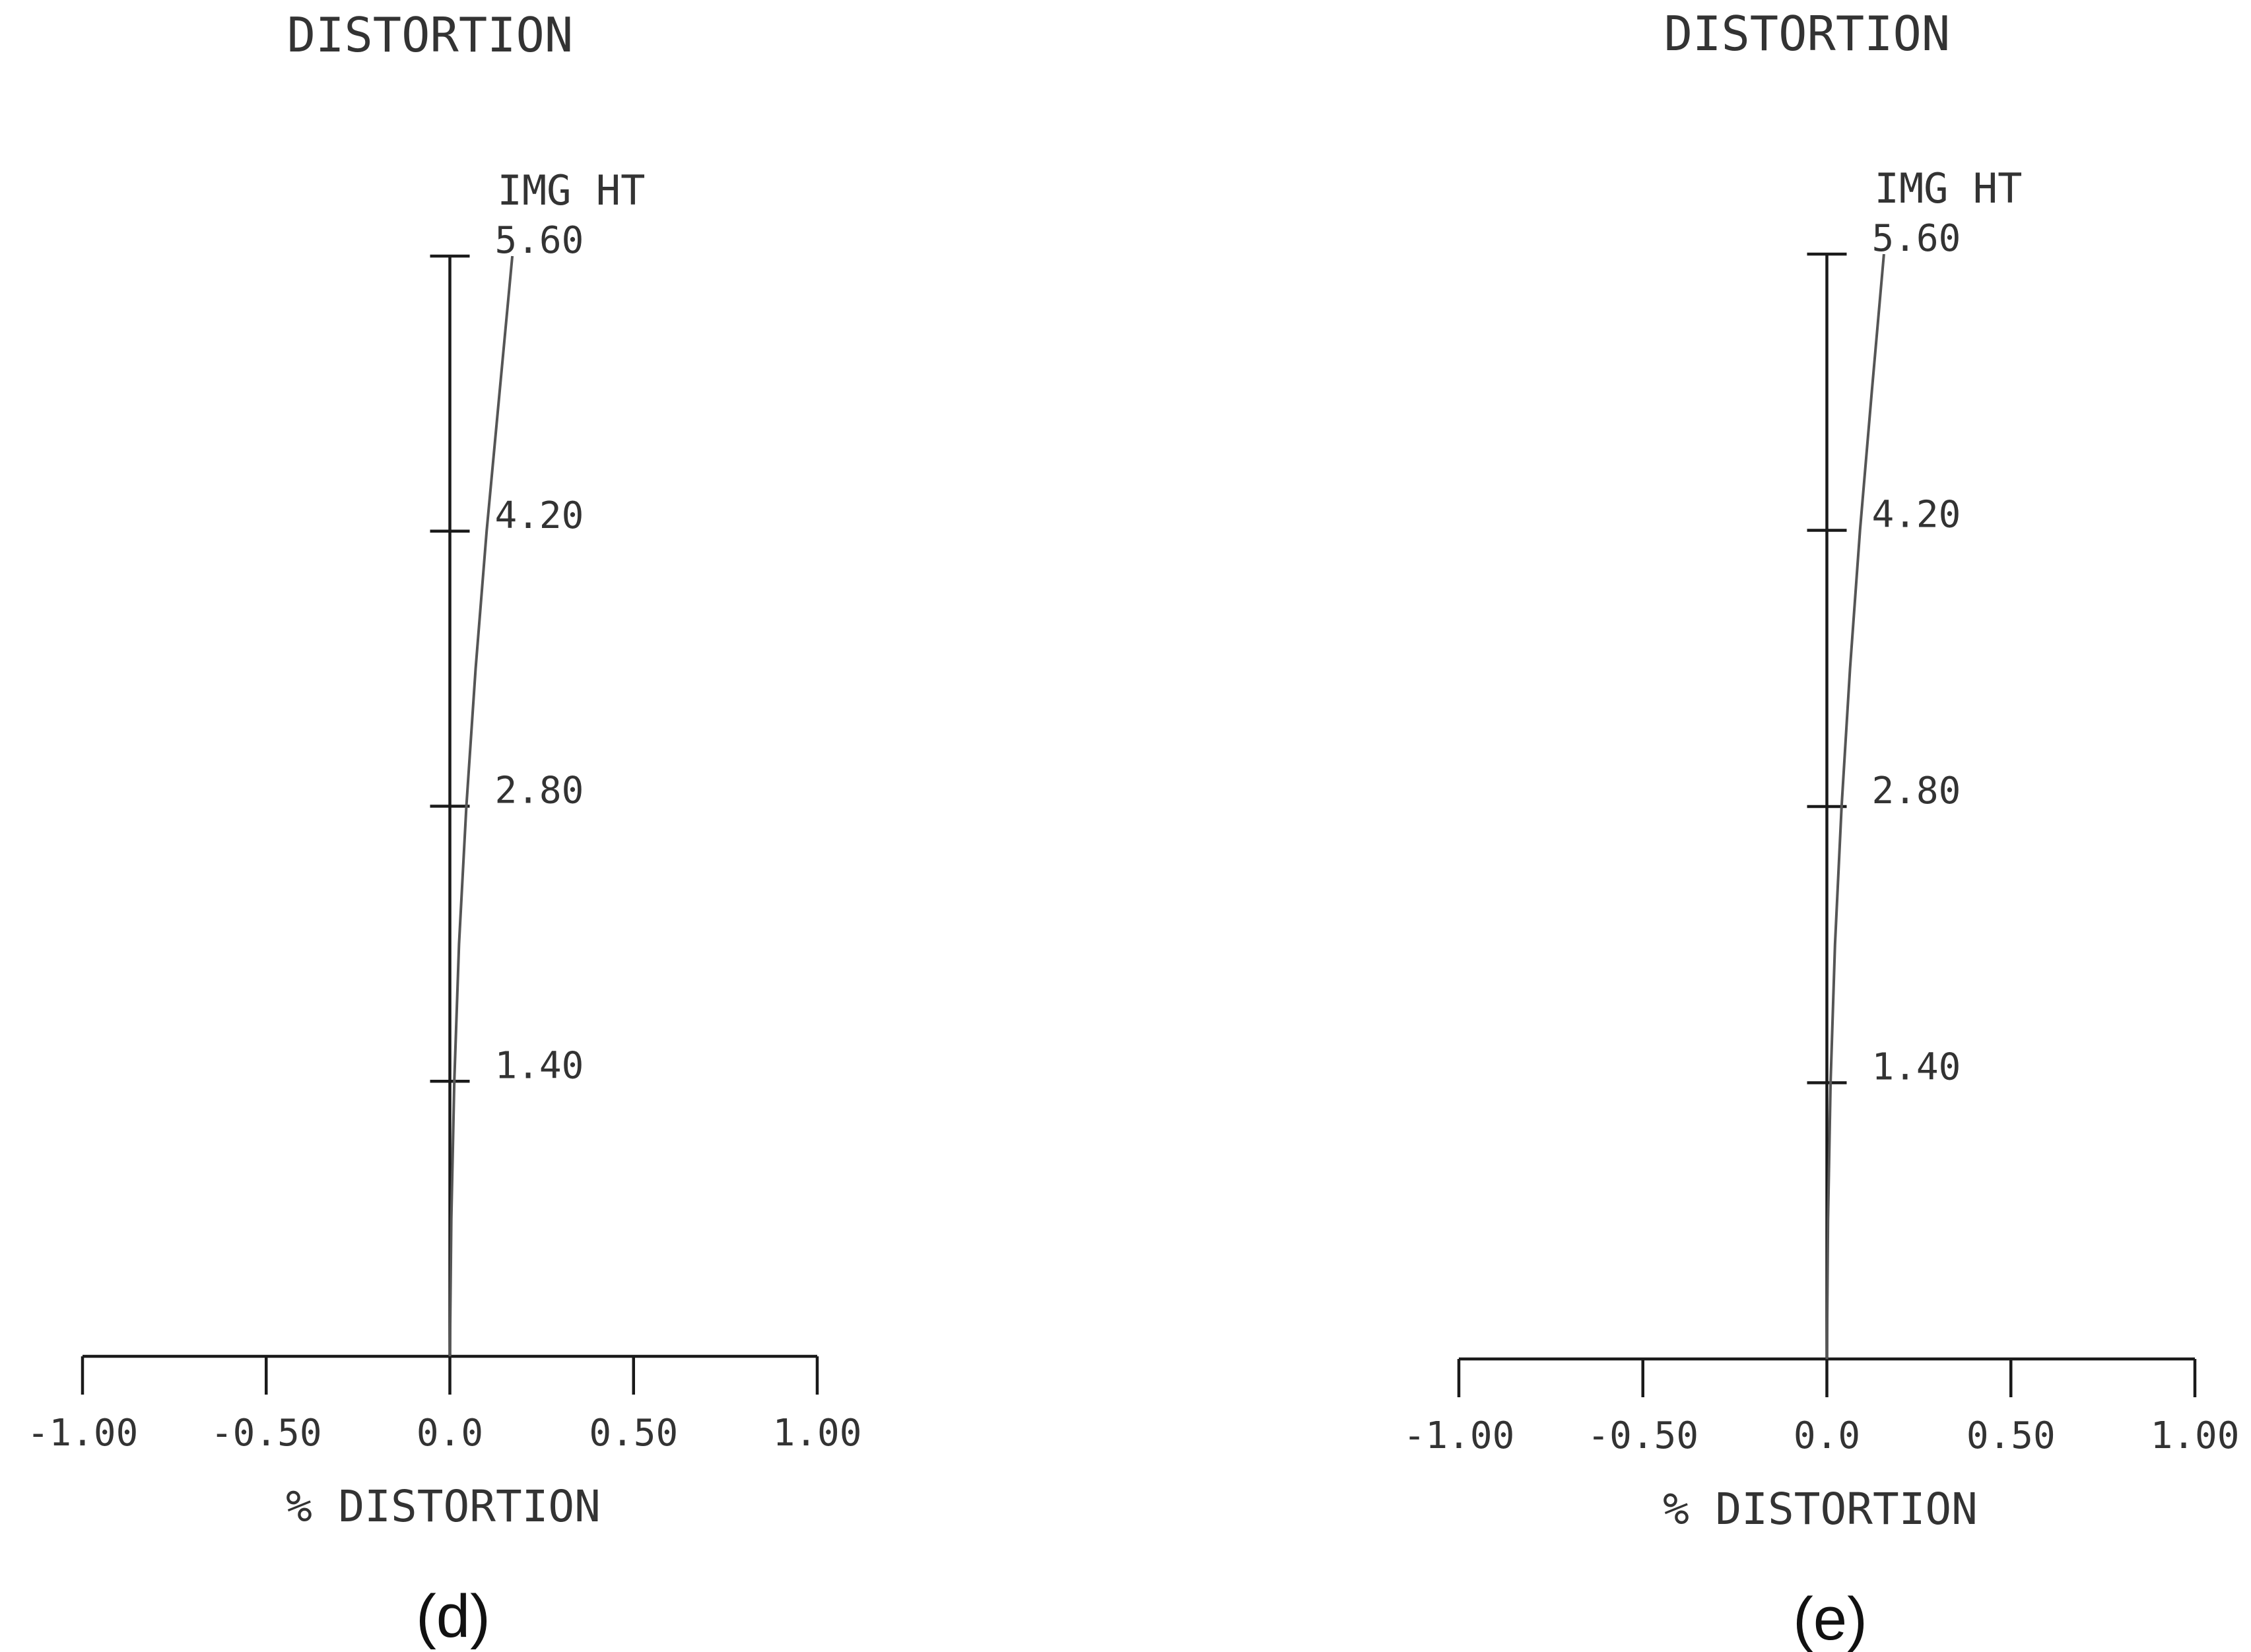  Describe the element at coordinates (453, 1616) in the screenshot. I see `panel-label: (d)` at that location.